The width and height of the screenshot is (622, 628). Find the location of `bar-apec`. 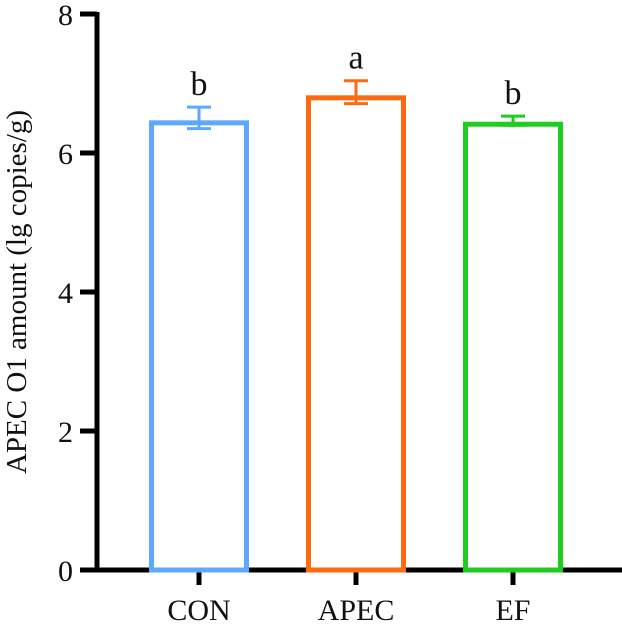

bar-apec is located at coordinates (356, 334).